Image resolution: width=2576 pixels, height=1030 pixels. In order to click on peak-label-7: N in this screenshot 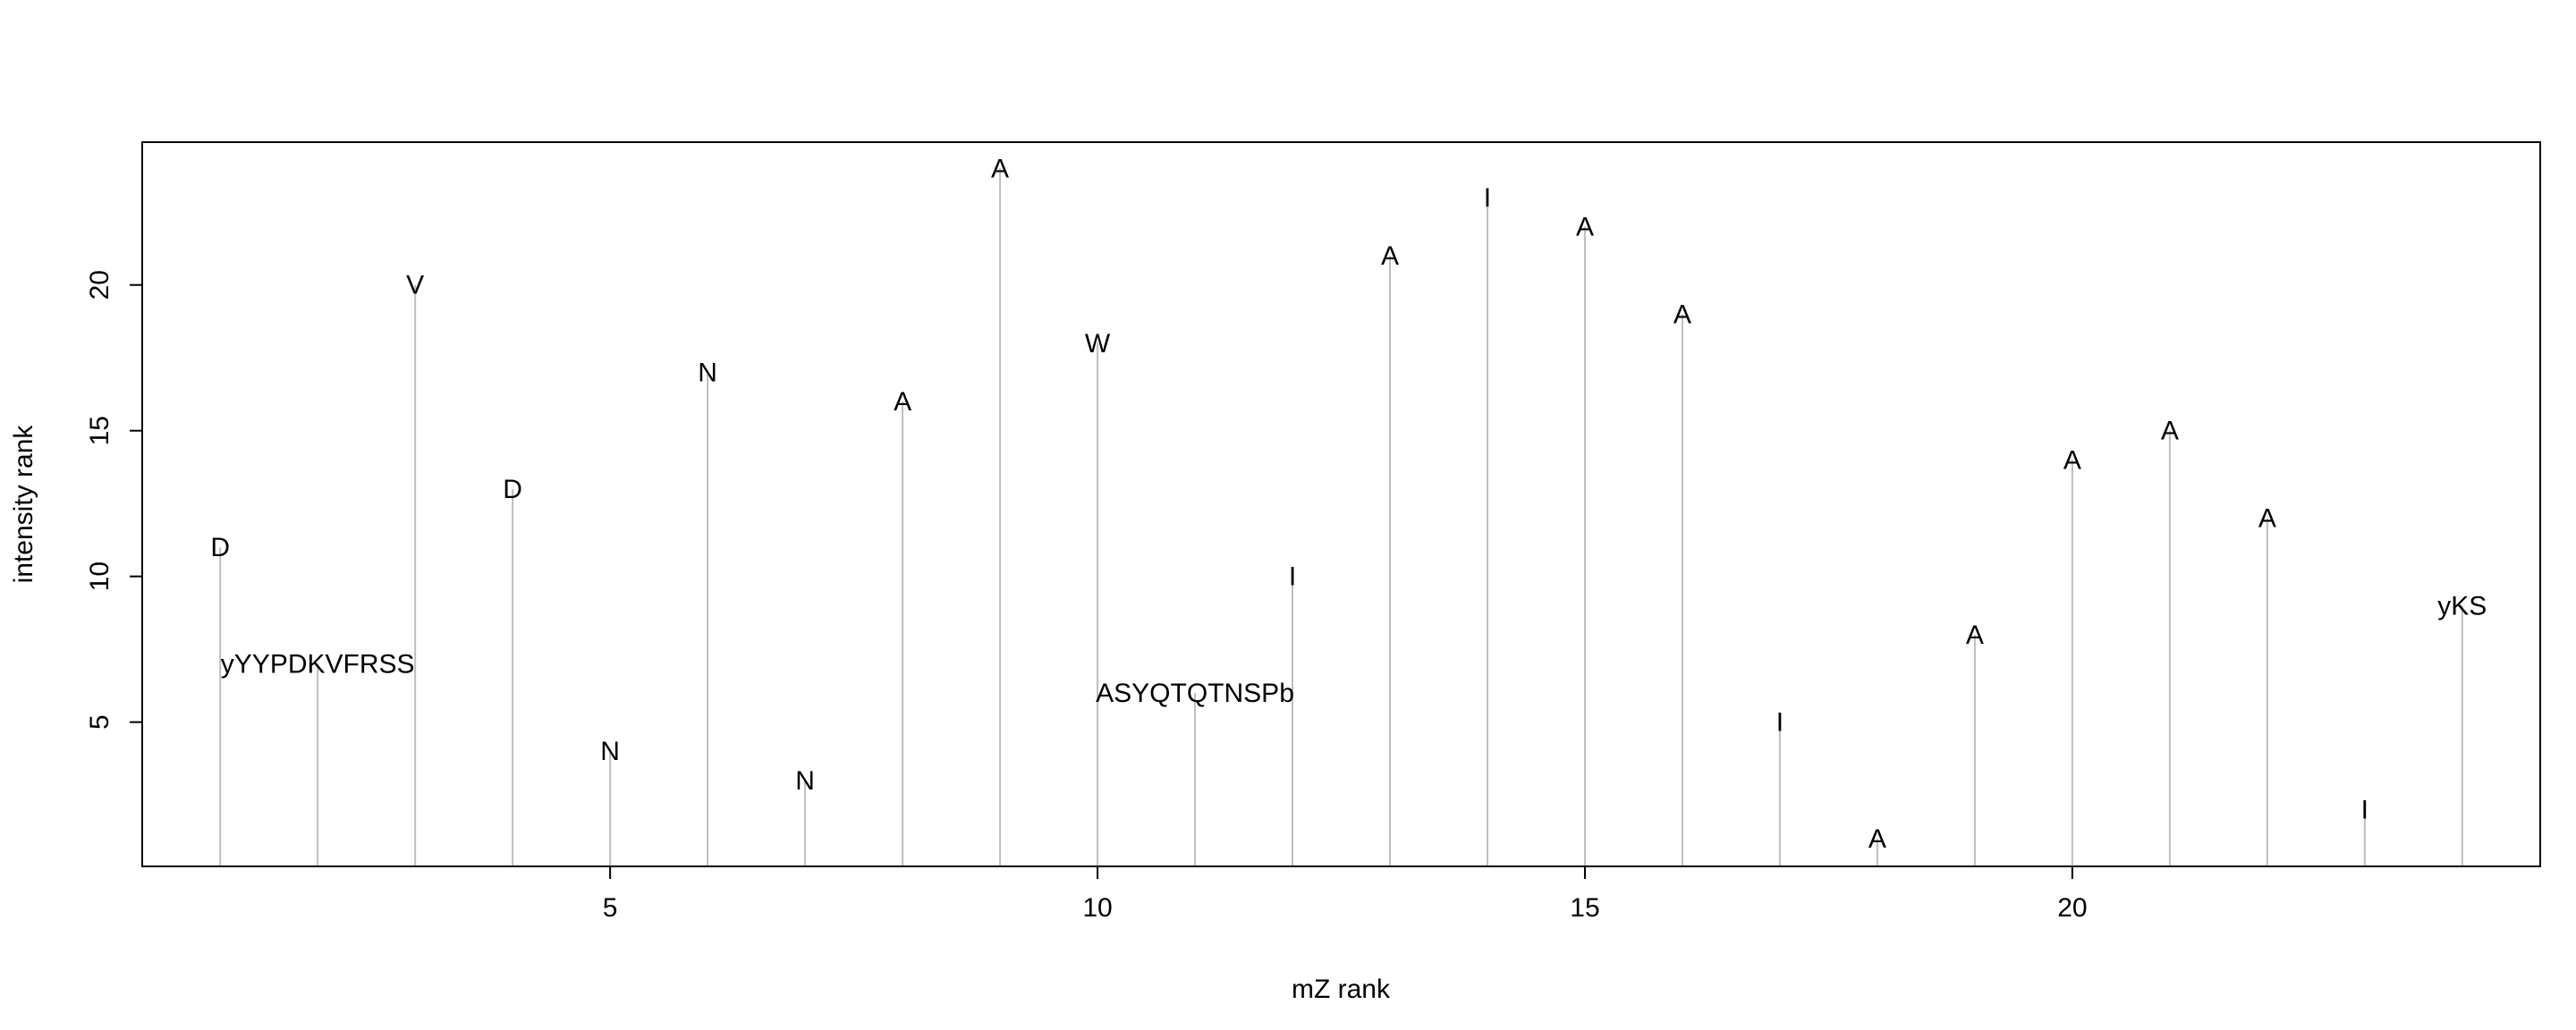, I will do `click(805, 781)`.